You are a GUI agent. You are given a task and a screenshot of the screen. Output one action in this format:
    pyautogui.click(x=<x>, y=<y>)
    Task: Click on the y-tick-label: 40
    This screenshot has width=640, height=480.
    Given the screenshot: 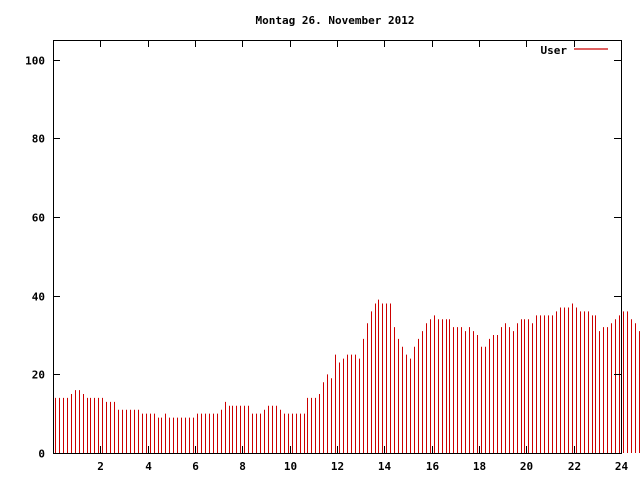 What is the action you would take?
    pyautogui.click(x=38, y=297)
    